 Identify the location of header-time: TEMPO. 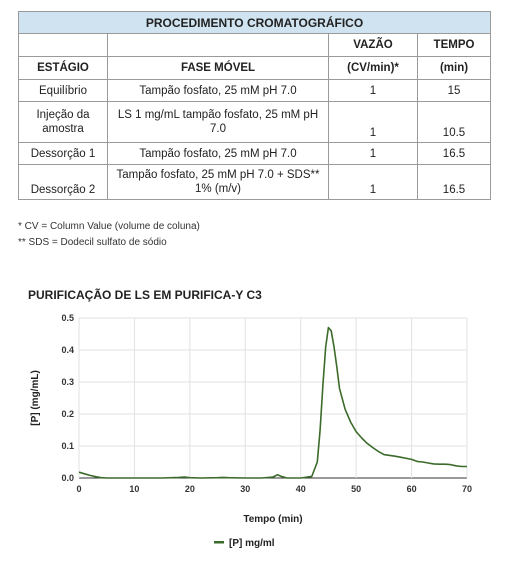
(454, 45).